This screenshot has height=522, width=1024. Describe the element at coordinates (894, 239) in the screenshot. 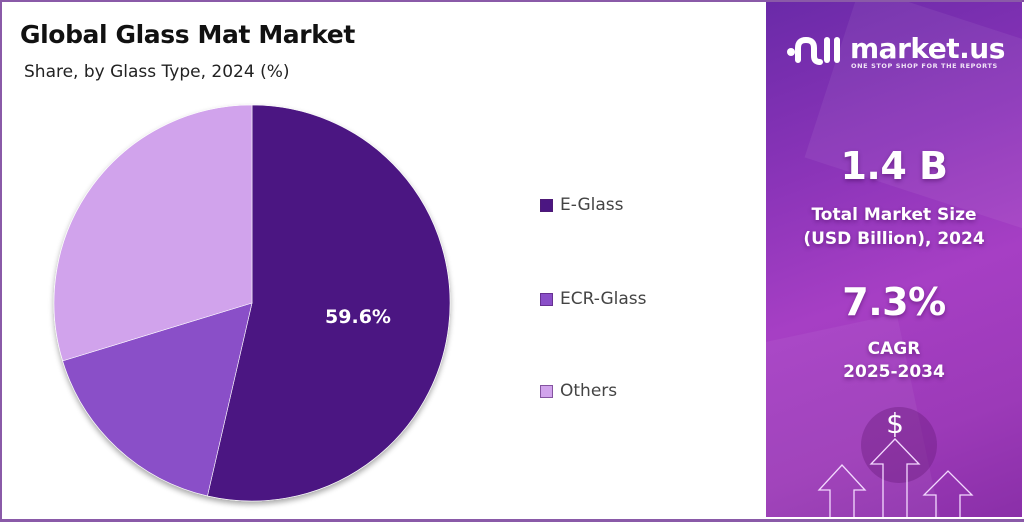

I see `market-size-label-line2: (USD Billion), 2024` at that location.